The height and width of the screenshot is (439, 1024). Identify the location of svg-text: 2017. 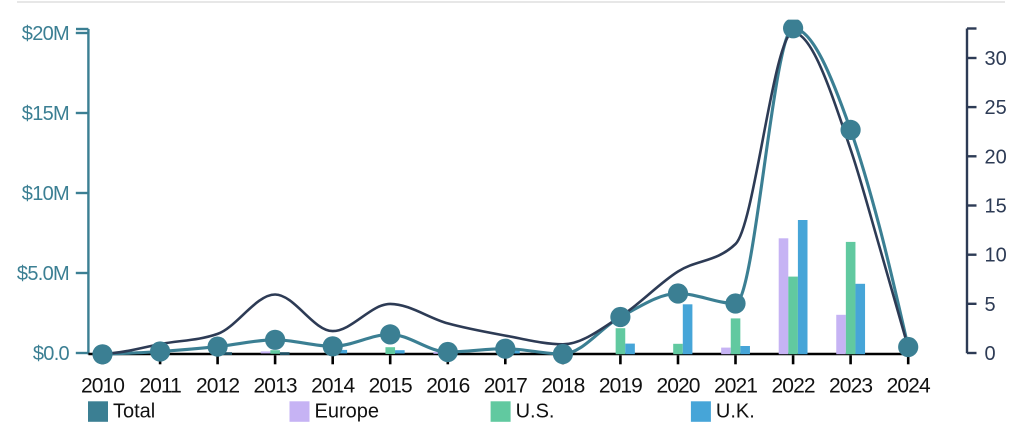
(505, 386).